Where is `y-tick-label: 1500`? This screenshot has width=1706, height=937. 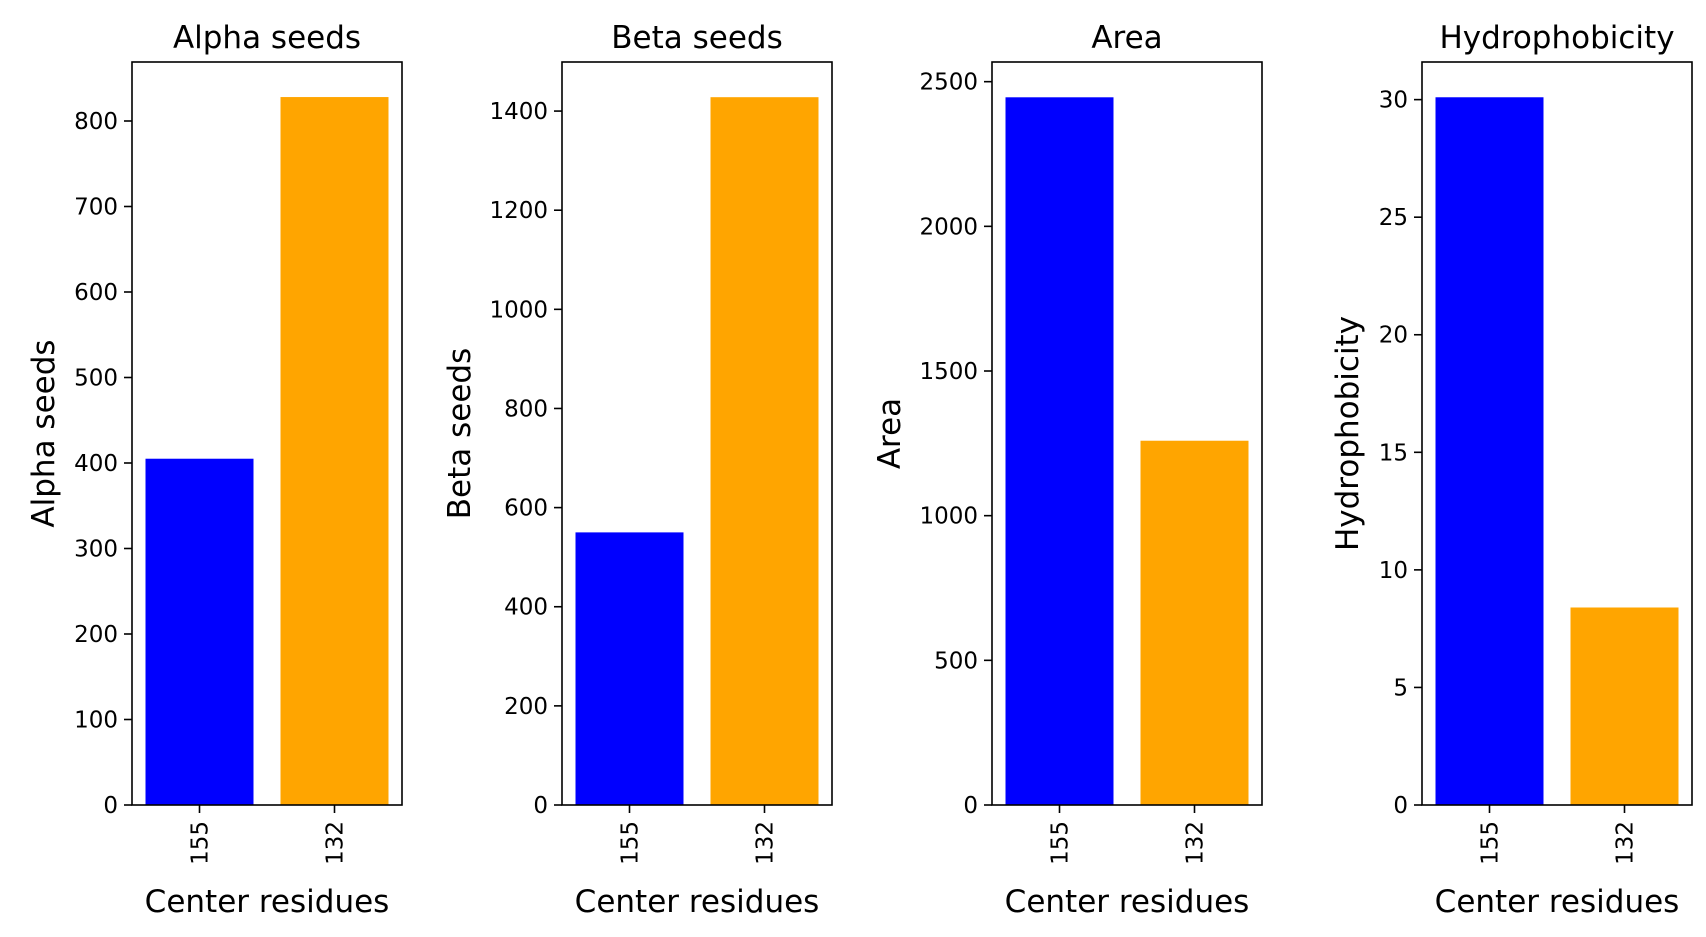
y-tick-label: 1500 is located at coordinates (948, 372).